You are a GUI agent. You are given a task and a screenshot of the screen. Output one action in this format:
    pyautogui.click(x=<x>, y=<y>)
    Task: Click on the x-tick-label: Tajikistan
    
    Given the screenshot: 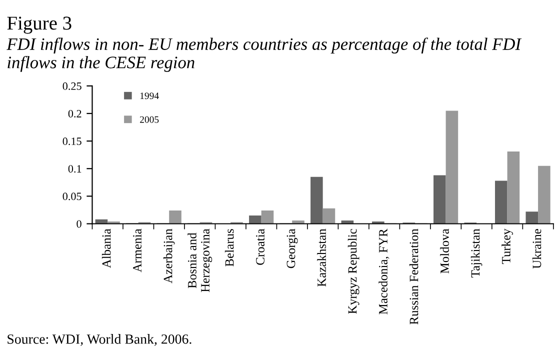 What is the action you would take?
    pyautogui.click(x=476, y=253)
    